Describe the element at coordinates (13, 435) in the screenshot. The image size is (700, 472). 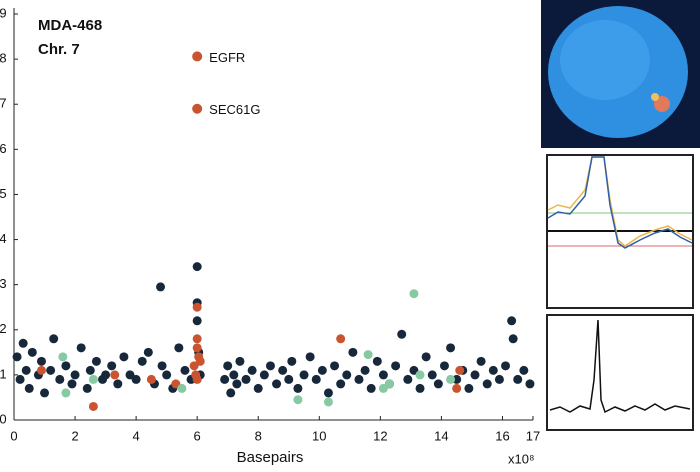
I see `x-tick-label: 0` at that location.